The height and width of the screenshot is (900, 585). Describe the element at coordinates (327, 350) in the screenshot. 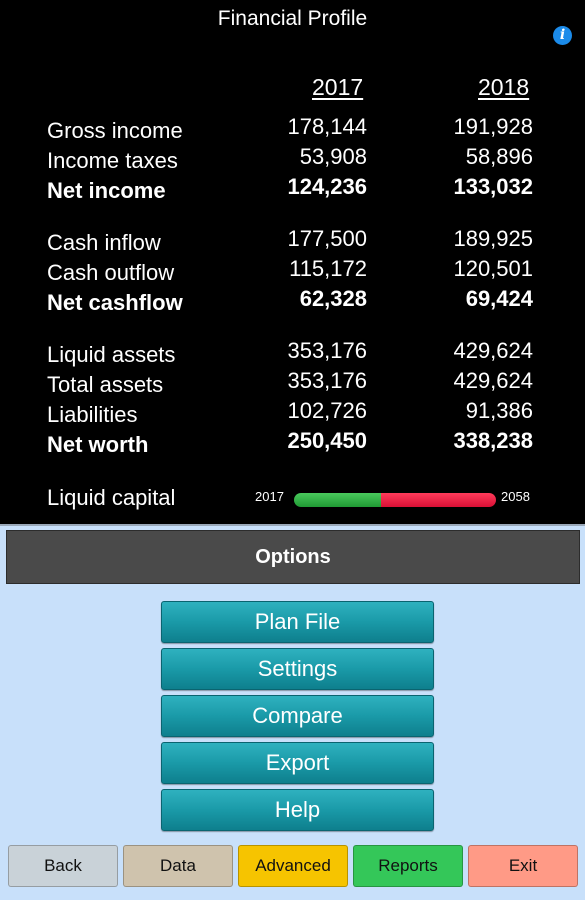

I see `liquid-assets-2017: 353,176` at that location.